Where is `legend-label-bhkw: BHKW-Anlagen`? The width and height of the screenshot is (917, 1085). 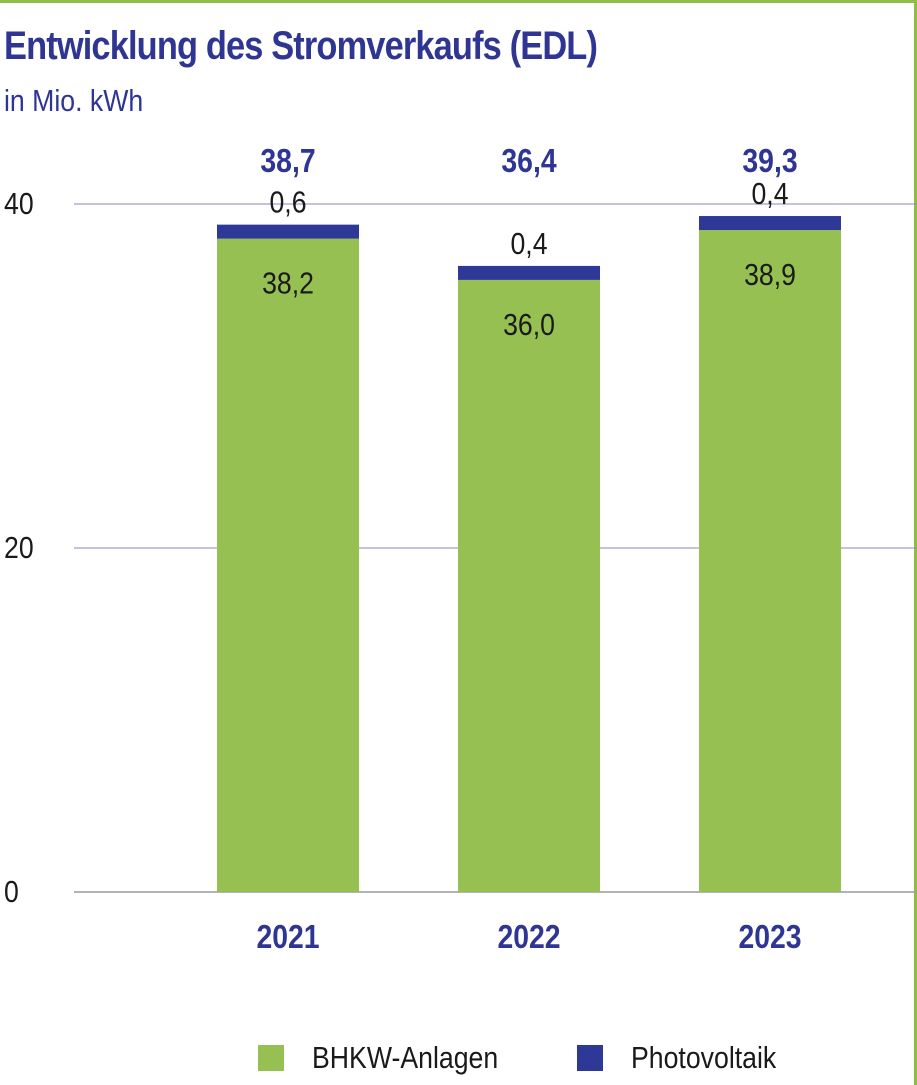
legend-label-bhkw: BHKW-Anlagen is located at coordinates (405, 1057).